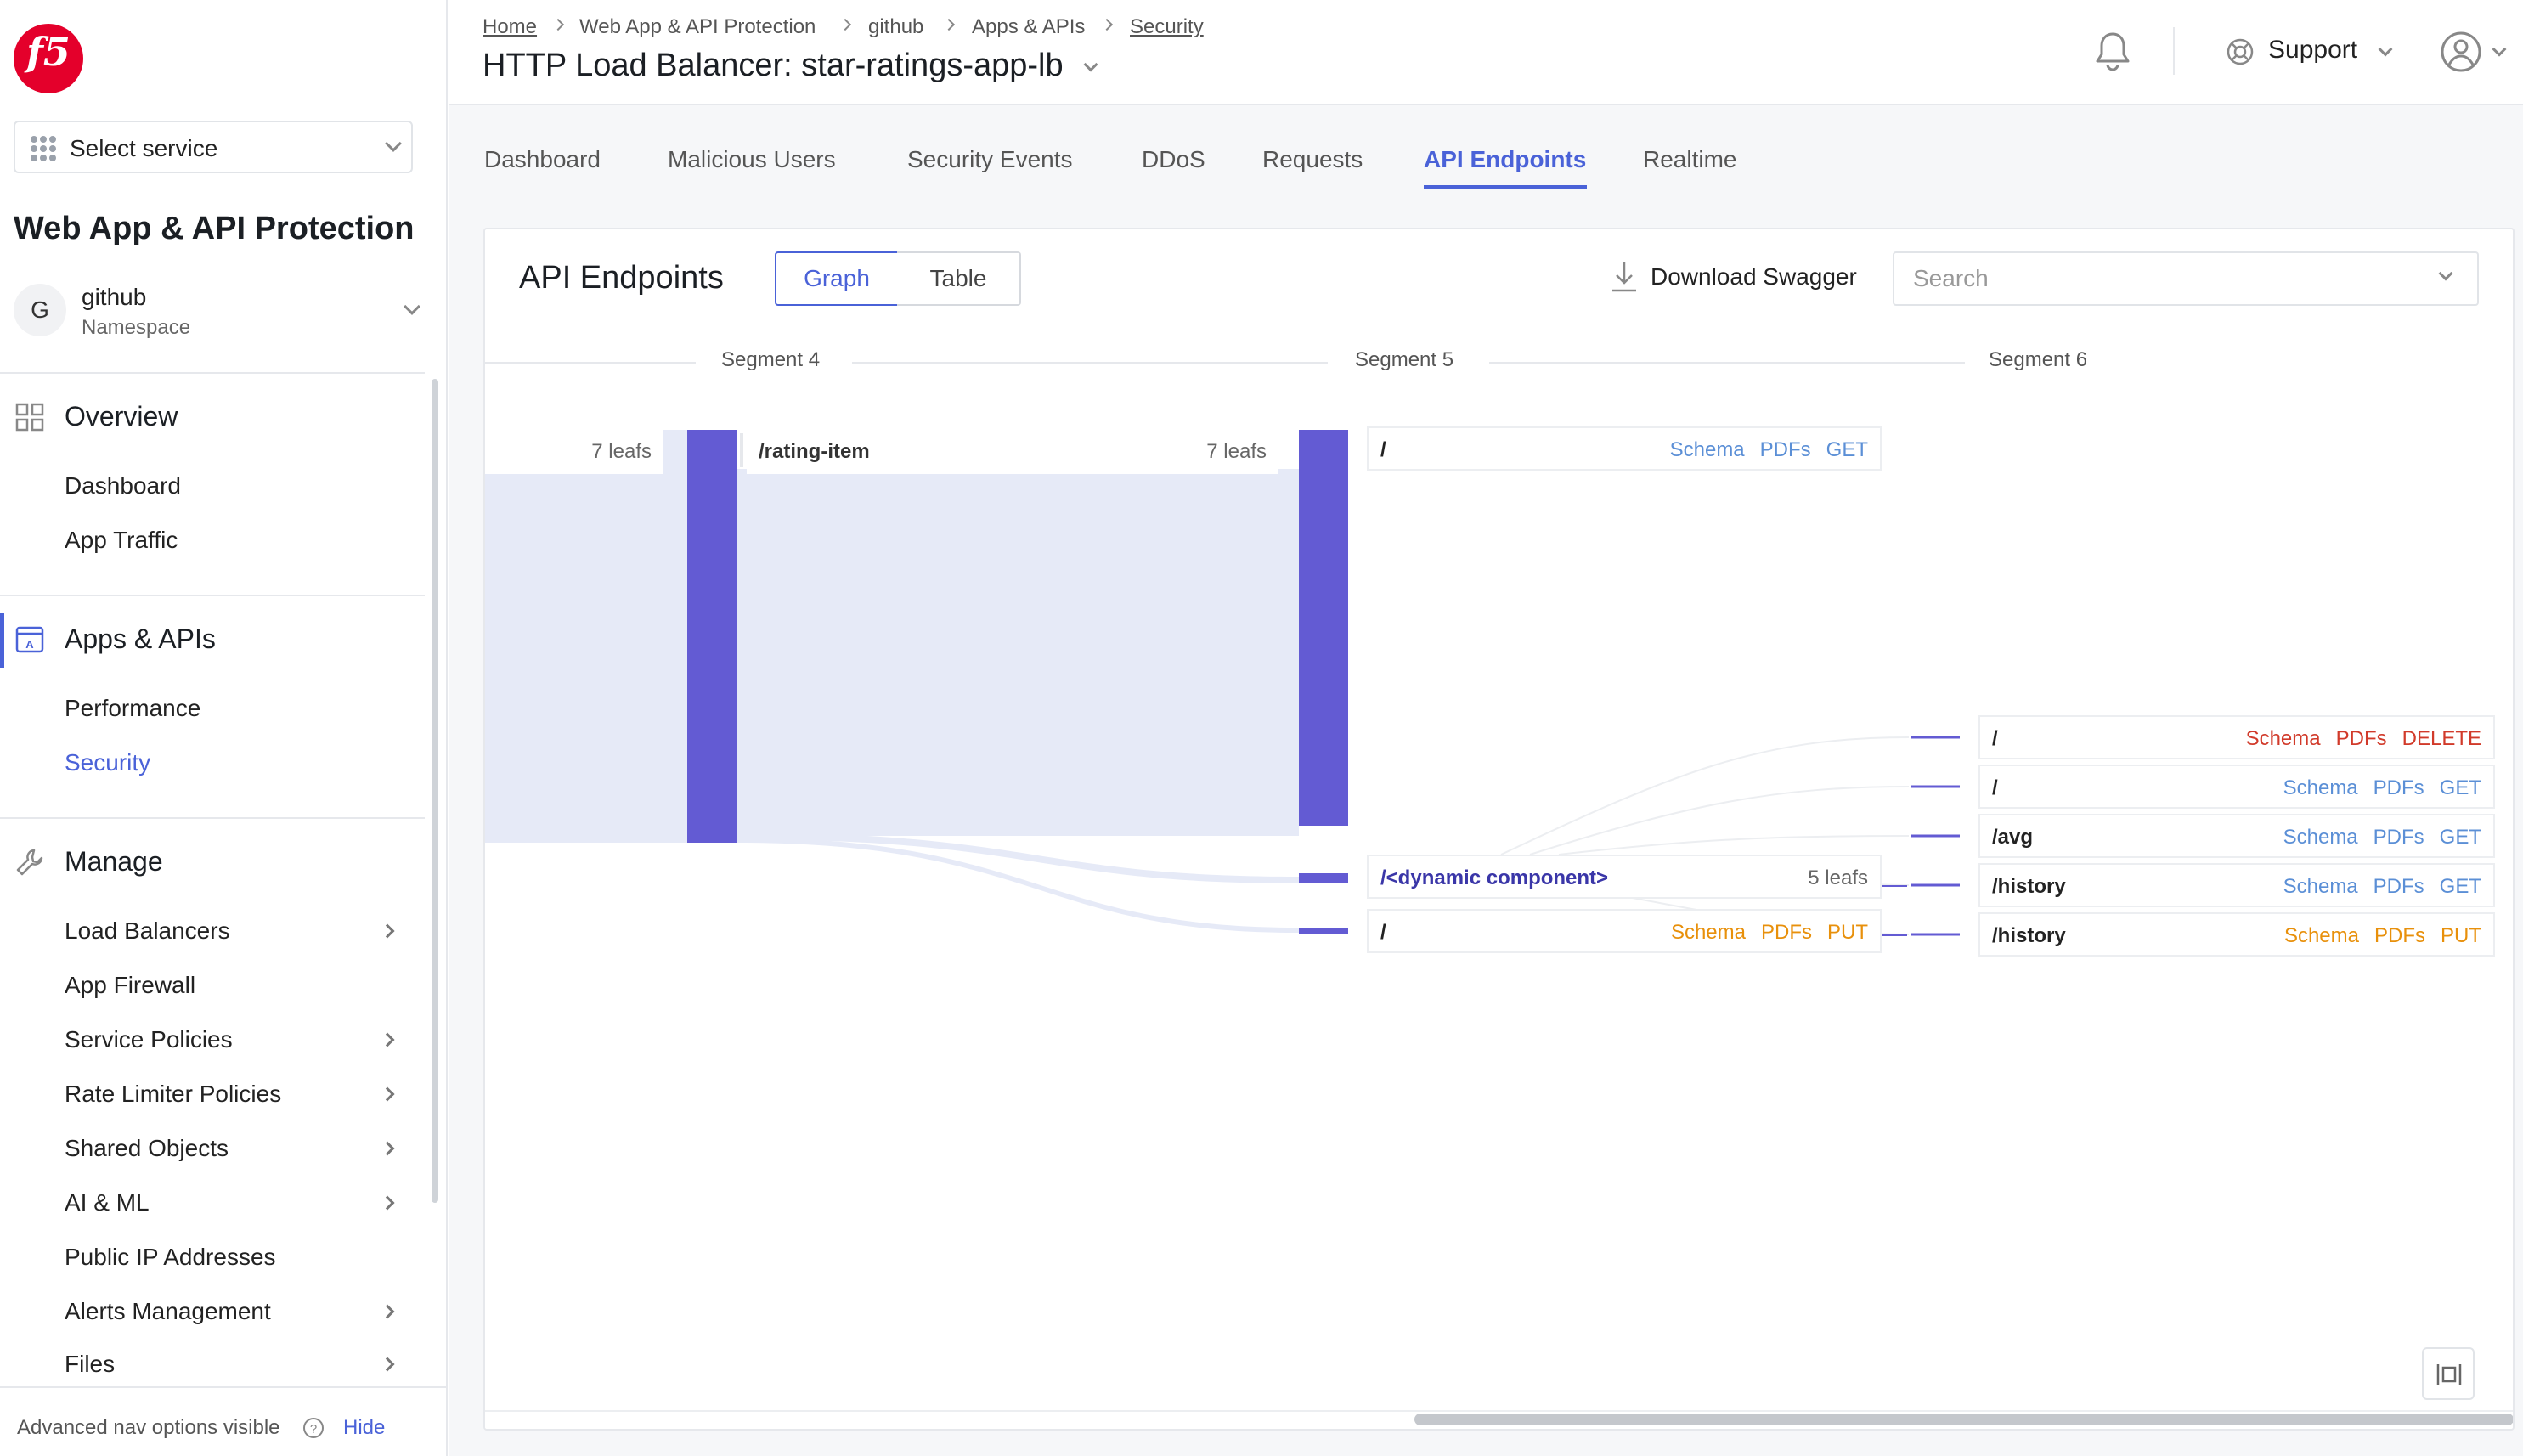 Image resolution: width=2523 pixels, height=1456 pixels. I want to click on grid-icon, so click(44, 149).